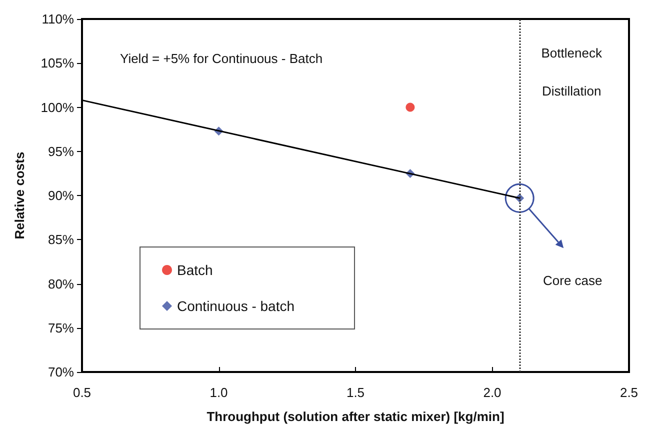  What do you see at coordinates (61, 372) in the screenshot?
I see `y-tick-label: 70%` at bounding box center [61, 372].